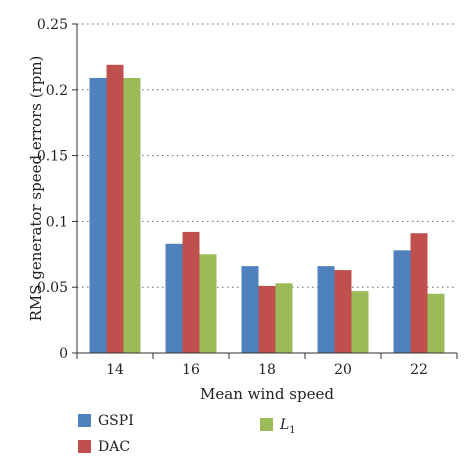 Image resolution: width=474 pixels, height=474 pixels. Describe the element at coordinates (187, 434) in the screenshot. I see `legend: GSPI DAC L1` at that location.